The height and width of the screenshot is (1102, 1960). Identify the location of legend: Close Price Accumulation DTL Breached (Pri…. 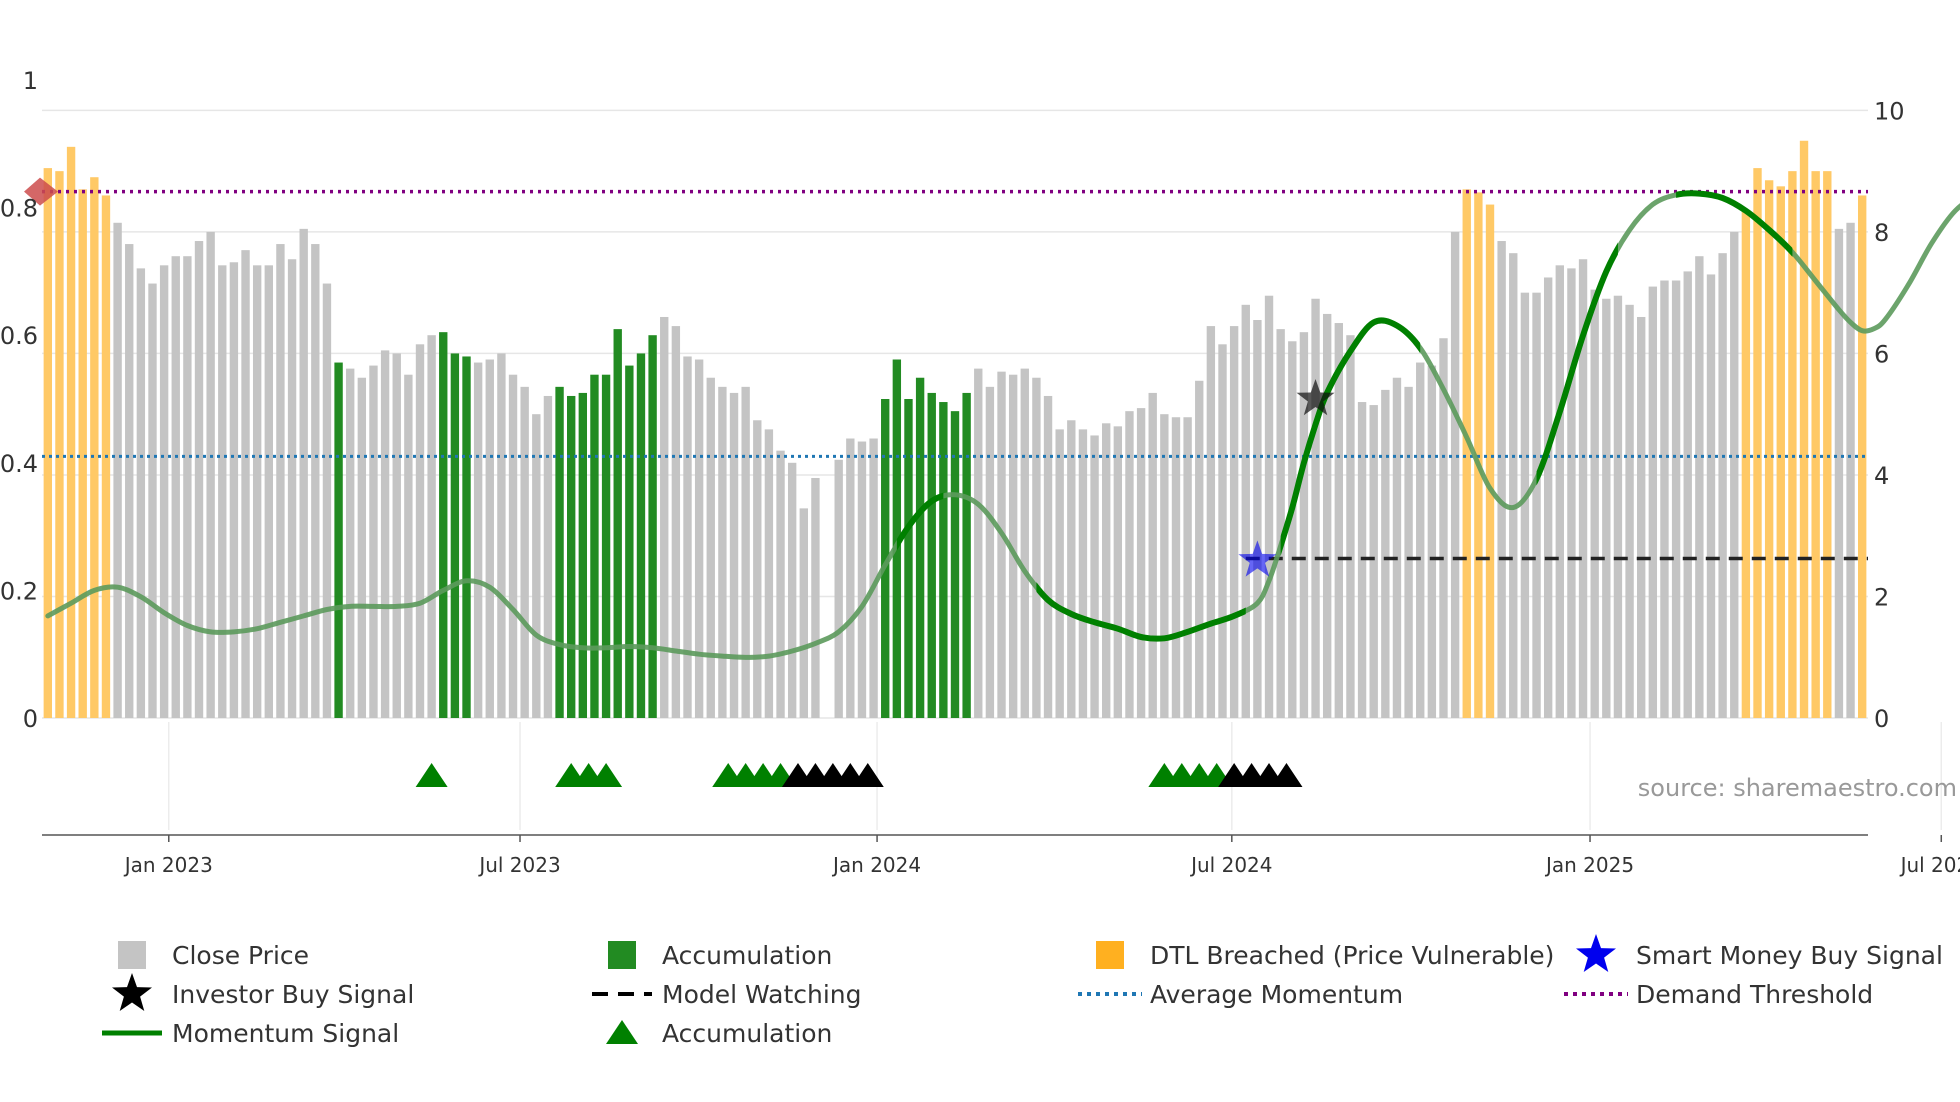
(1022, 991).